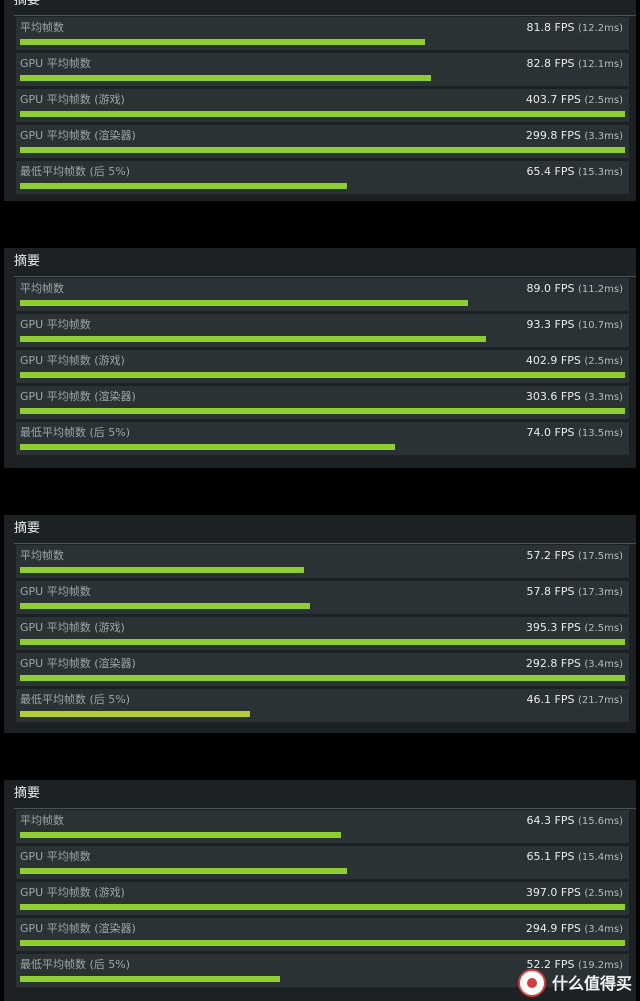  What do you see at coordinates (575, 325) in the screenshot?
I see `metric-value: 93.3 FPS (10.7ms)` at bounding box center [575, 325].